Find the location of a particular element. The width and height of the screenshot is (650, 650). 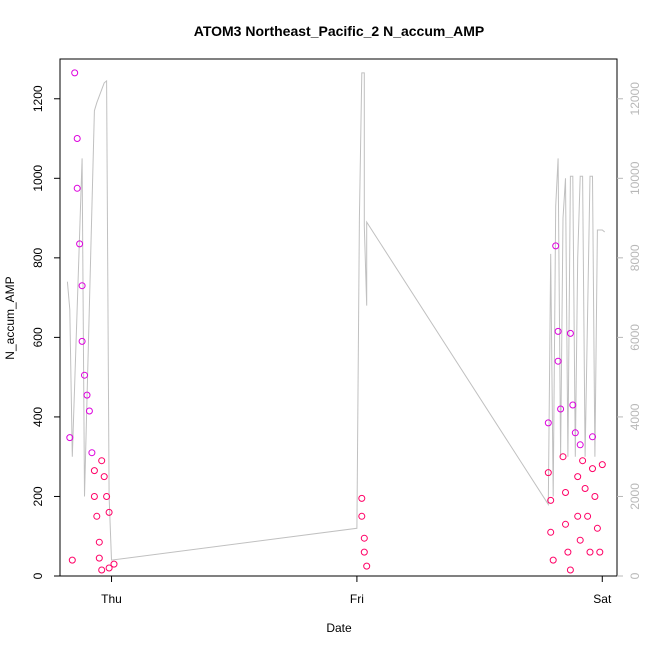

left-tick-label-5: 1000 is located at coordinates (38, 178).